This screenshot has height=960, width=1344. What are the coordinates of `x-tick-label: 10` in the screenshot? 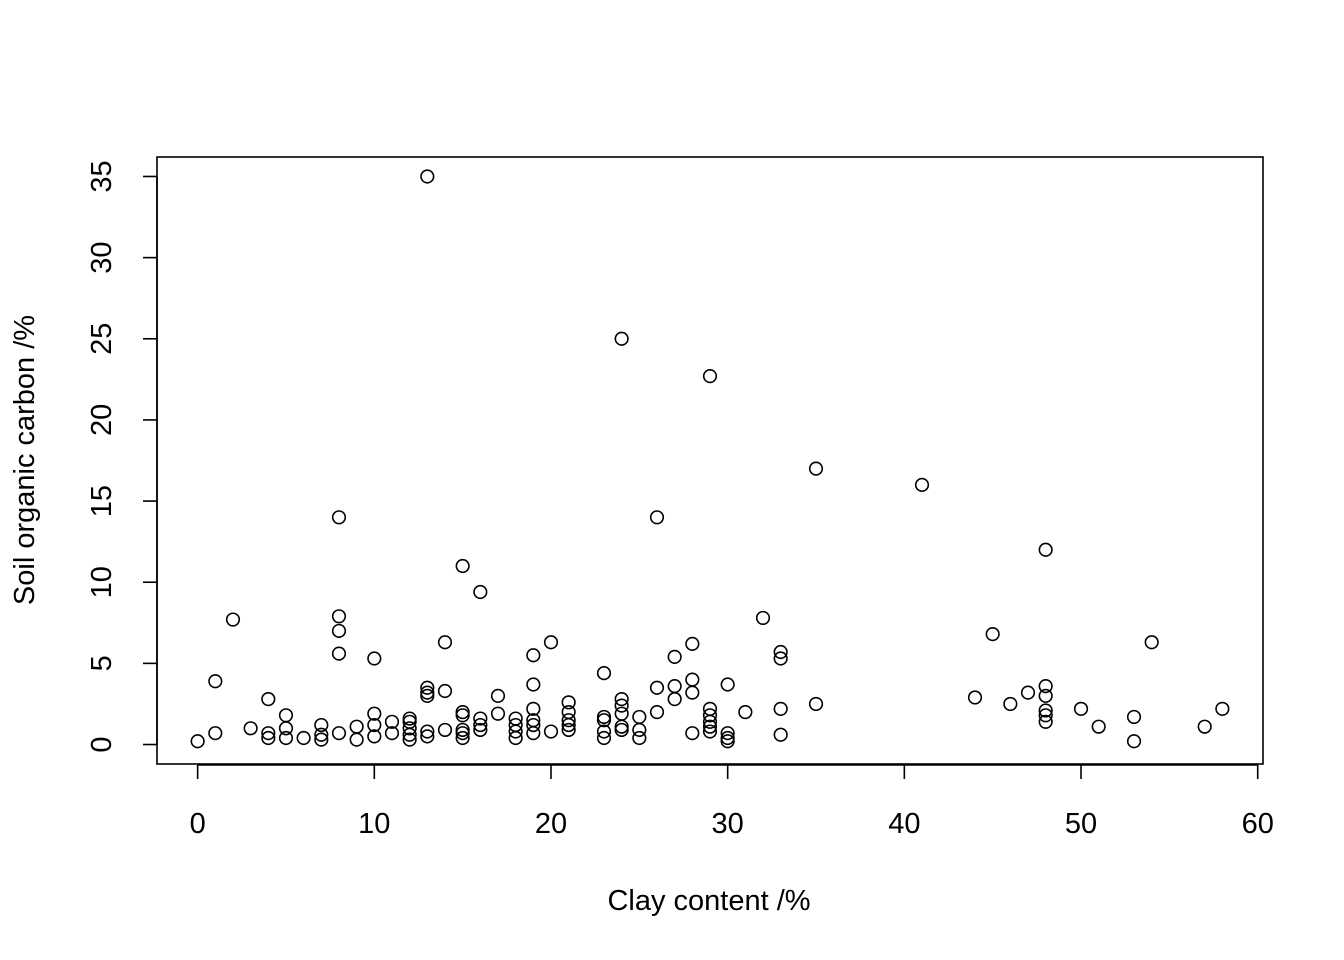 It's located at (374, 824).